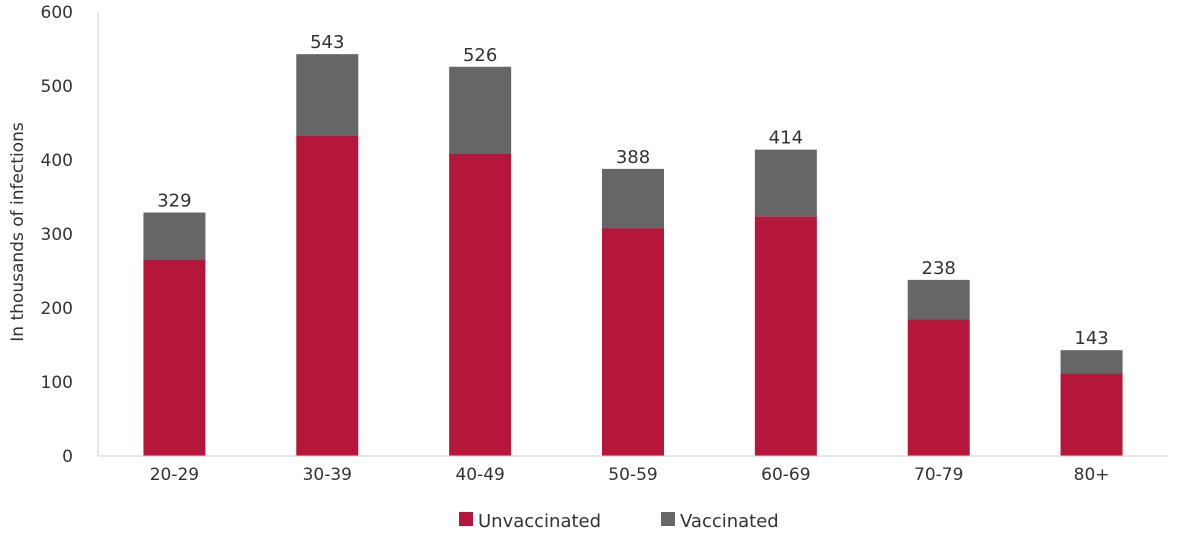  Describe the element at coordinates (480, 55) in the screenshot. I see `bar-total-label: 526` at that location.